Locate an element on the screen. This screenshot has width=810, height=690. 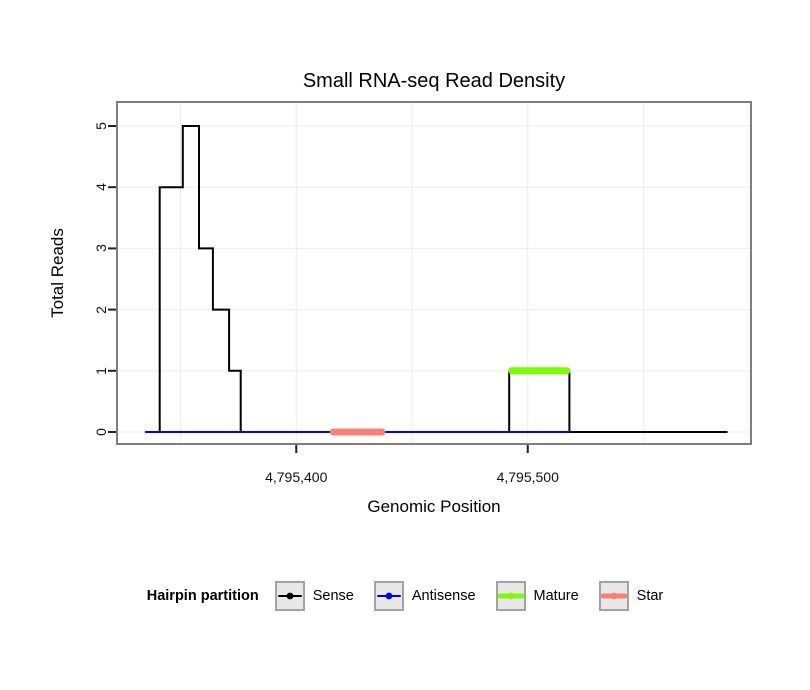
y-tick-label: 4 is located at coordinates (101, 187).